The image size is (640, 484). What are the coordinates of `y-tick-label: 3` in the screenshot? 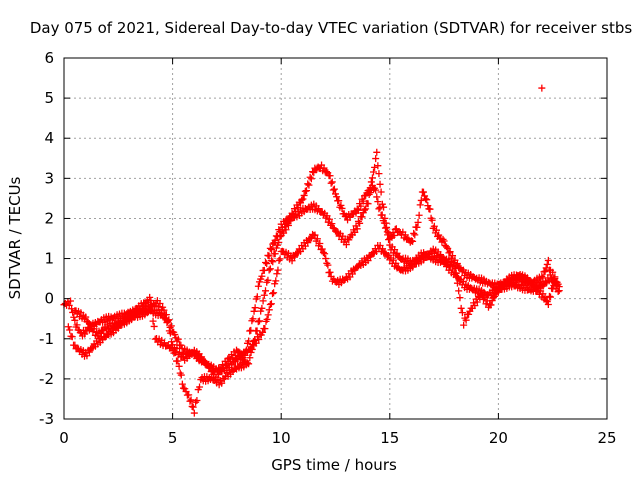 It's located at (49, 178).